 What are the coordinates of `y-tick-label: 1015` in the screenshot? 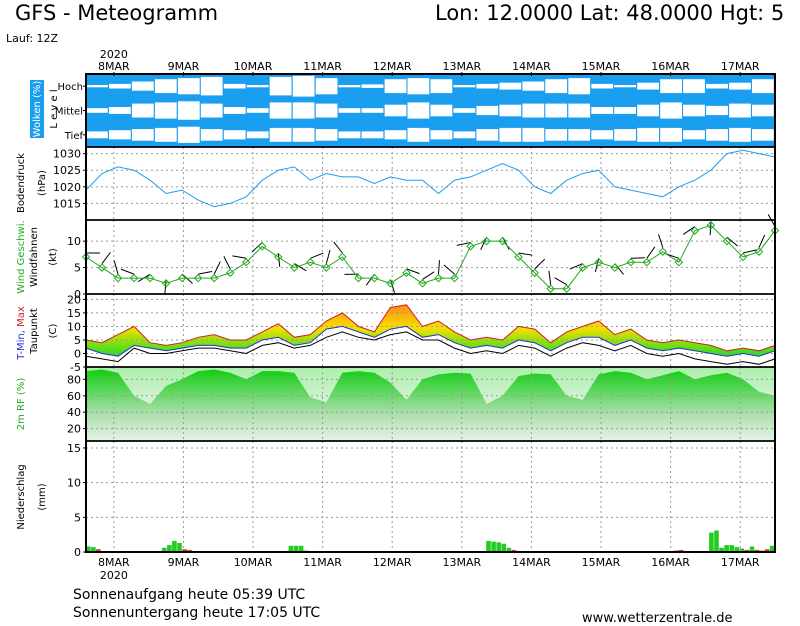 It's located at (67, 203).